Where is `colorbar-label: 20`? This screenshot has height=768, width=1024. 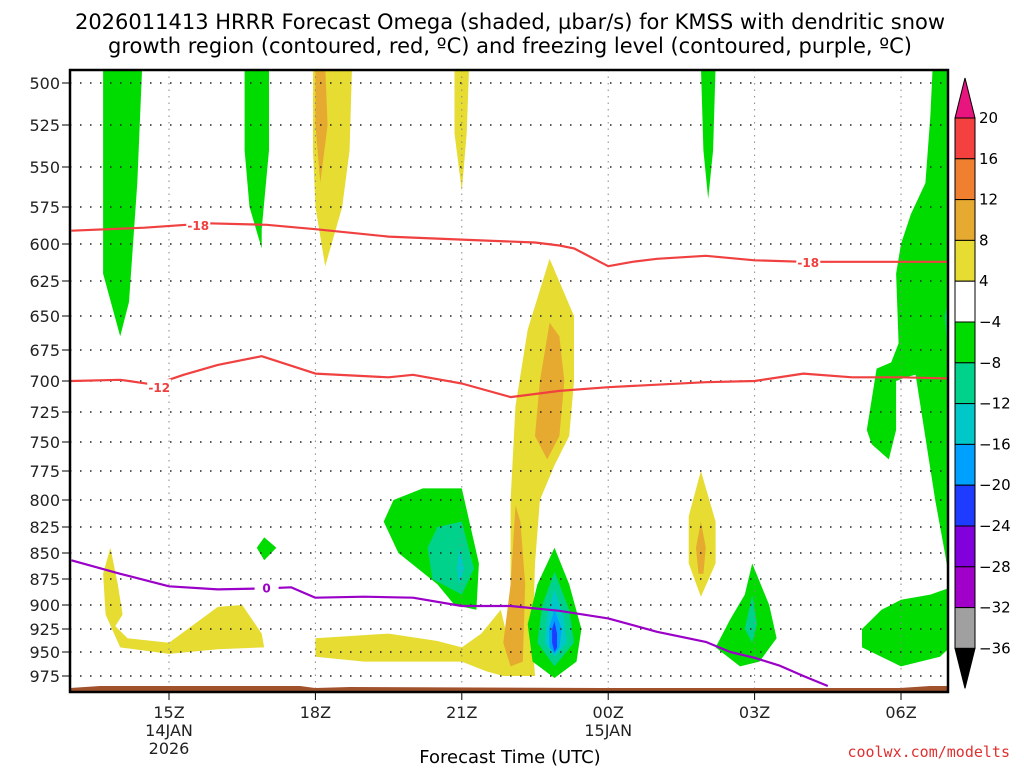 colorbar-label: 20 is located at coordinates (988, 118).